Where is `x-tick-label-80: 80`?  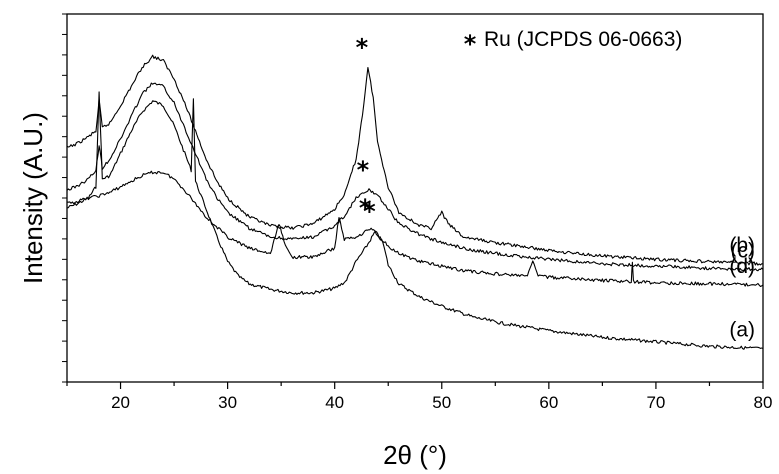 x-tick-label-80: 80 is located at coordinates (763, 402).